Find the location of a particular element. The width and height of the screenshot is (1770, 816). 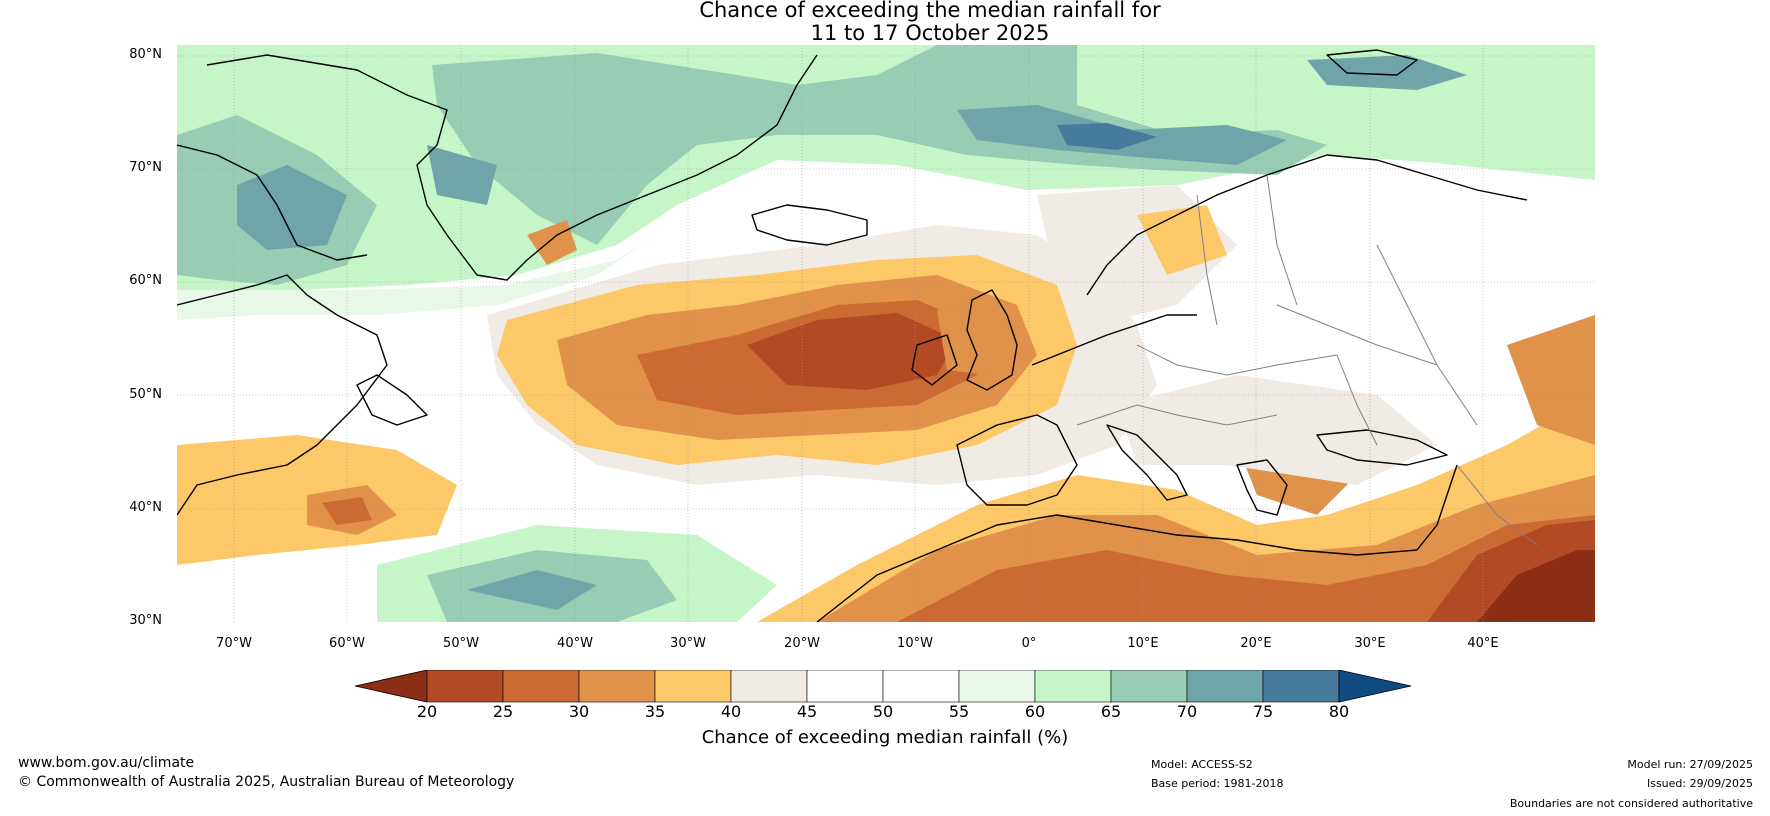

lon-label-30w: 30°W is located at coordinates (688, 643).